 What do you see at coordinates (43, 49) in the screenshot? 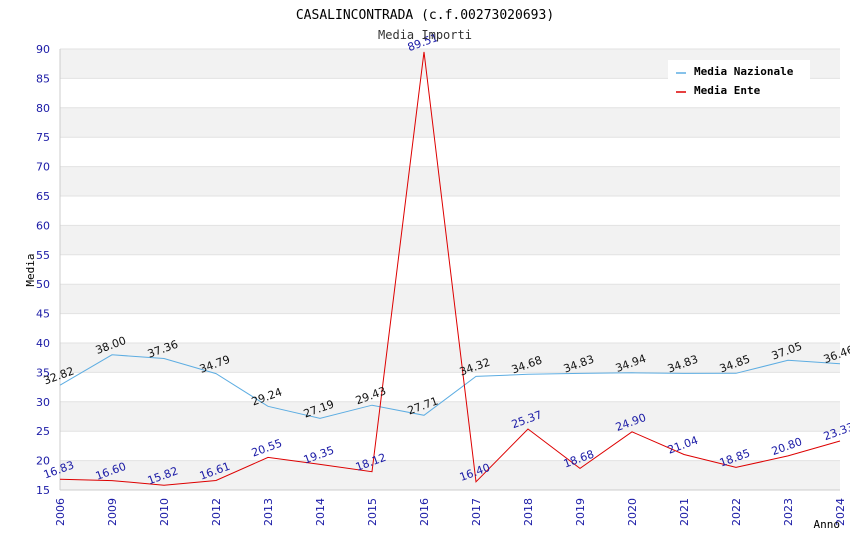
I see `y-tick-label: 90` at bounding box center [43, 49].